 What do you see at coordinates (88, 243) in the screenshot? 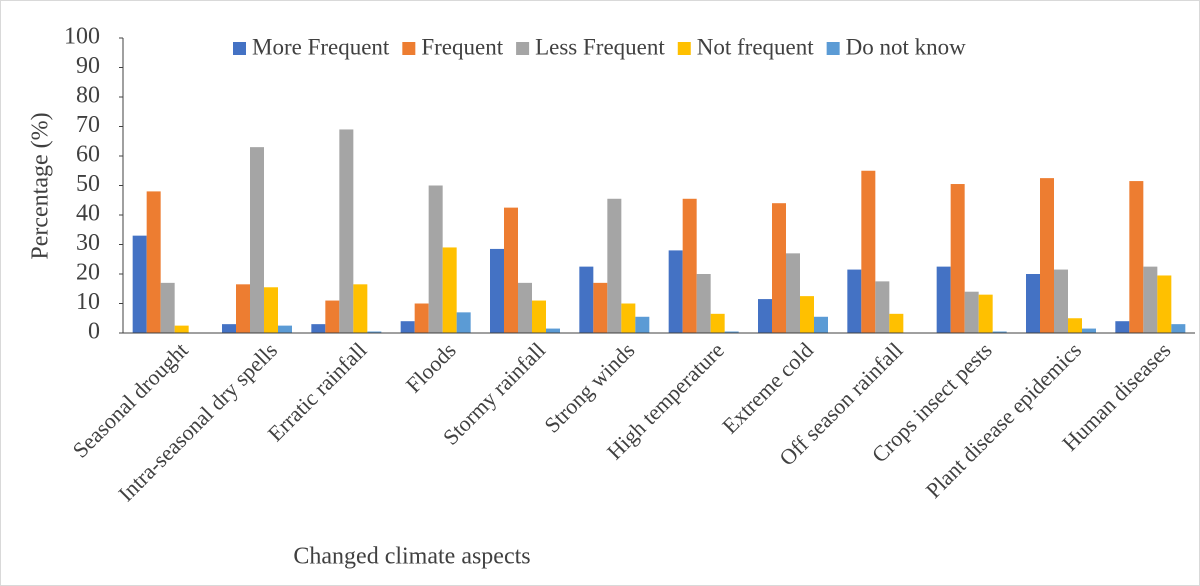
I see `y-tick-label: 30` at bounding box center [88, 243].